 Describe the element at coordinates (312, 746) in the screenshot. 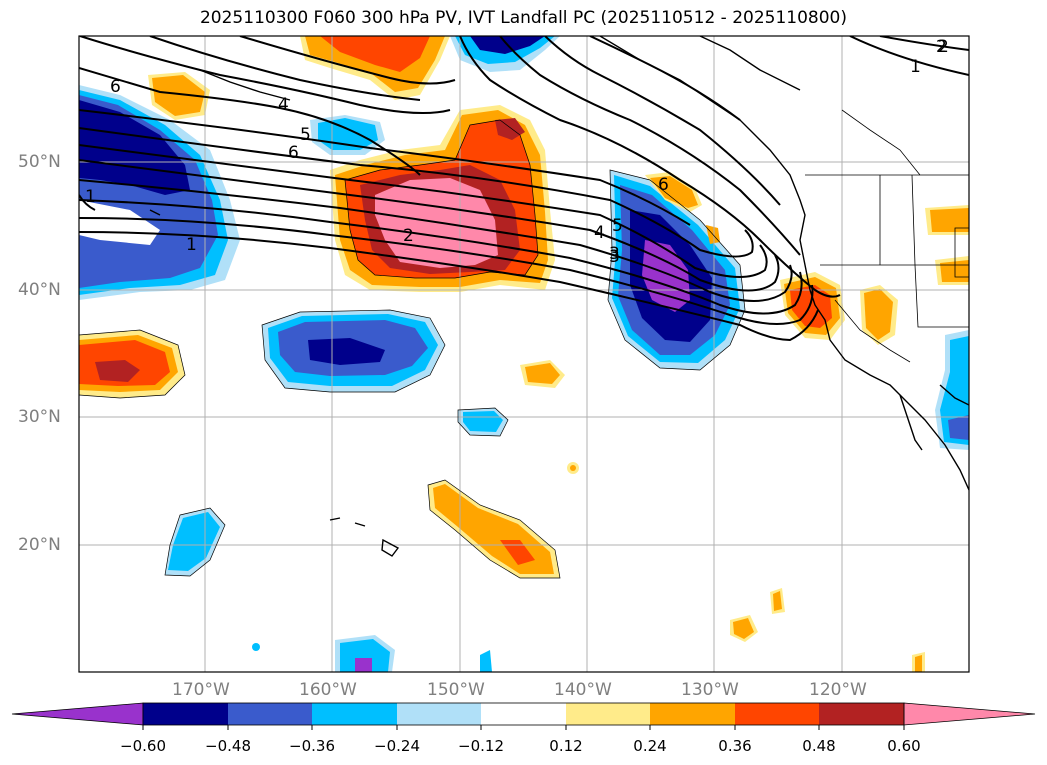

I see `colorbar-tick-label: −0.36` at that location.